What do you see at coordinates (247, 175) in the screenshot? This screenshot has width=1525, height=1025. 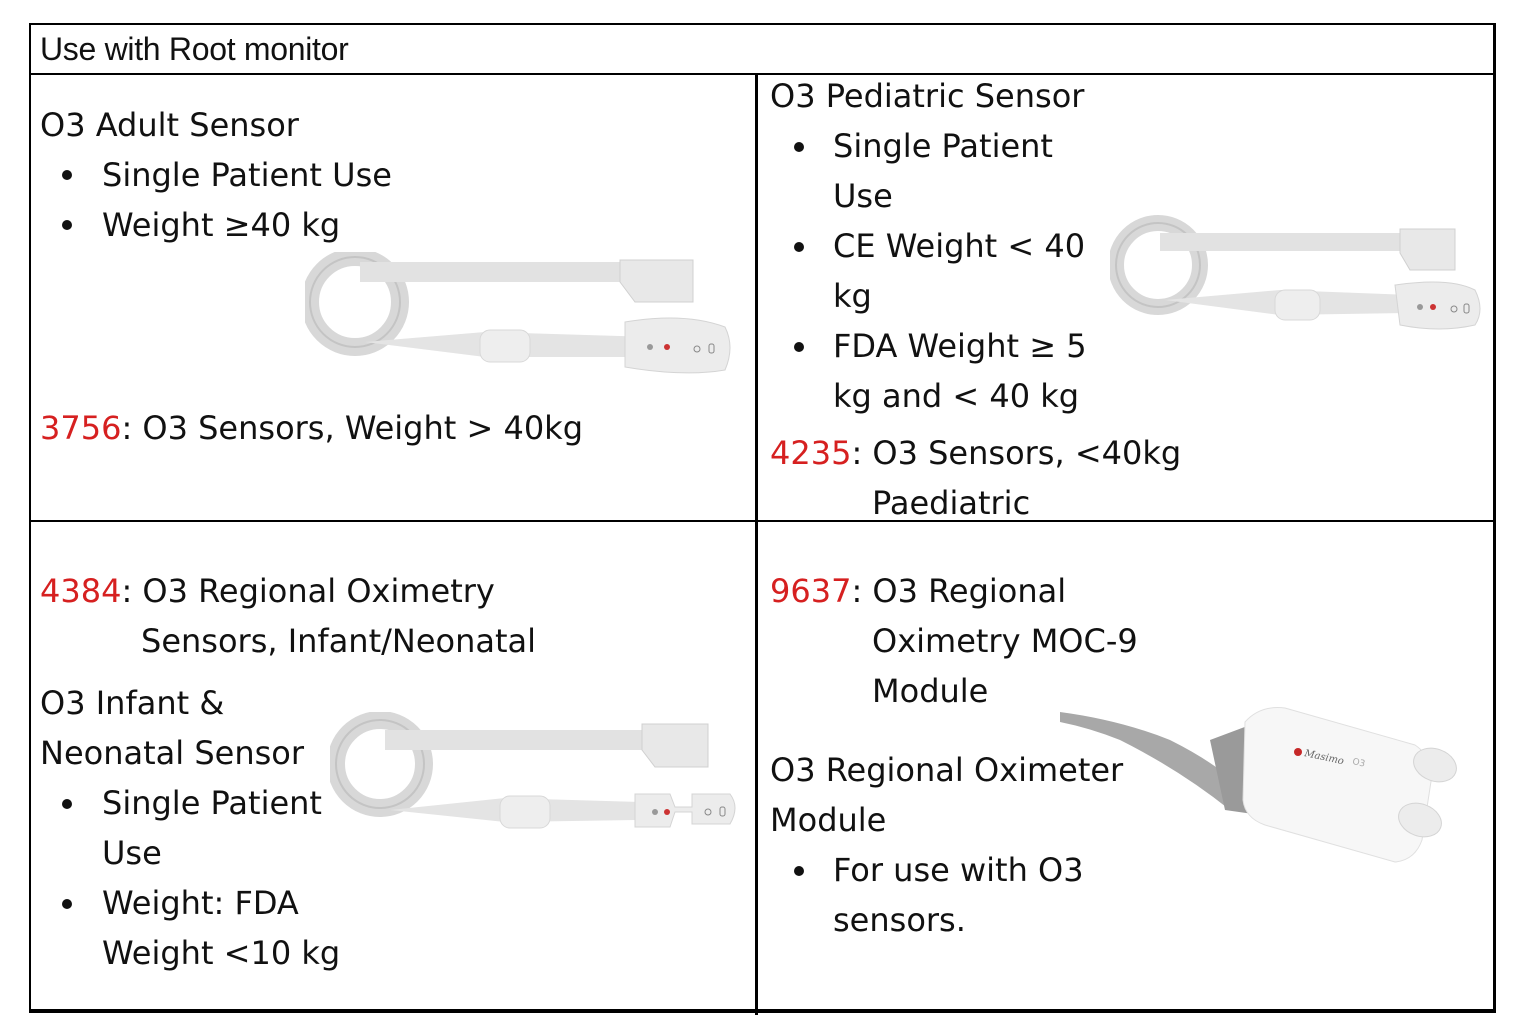 I see `adult-bullet-1: Single Patient Use` at bounding box center [247, 175].